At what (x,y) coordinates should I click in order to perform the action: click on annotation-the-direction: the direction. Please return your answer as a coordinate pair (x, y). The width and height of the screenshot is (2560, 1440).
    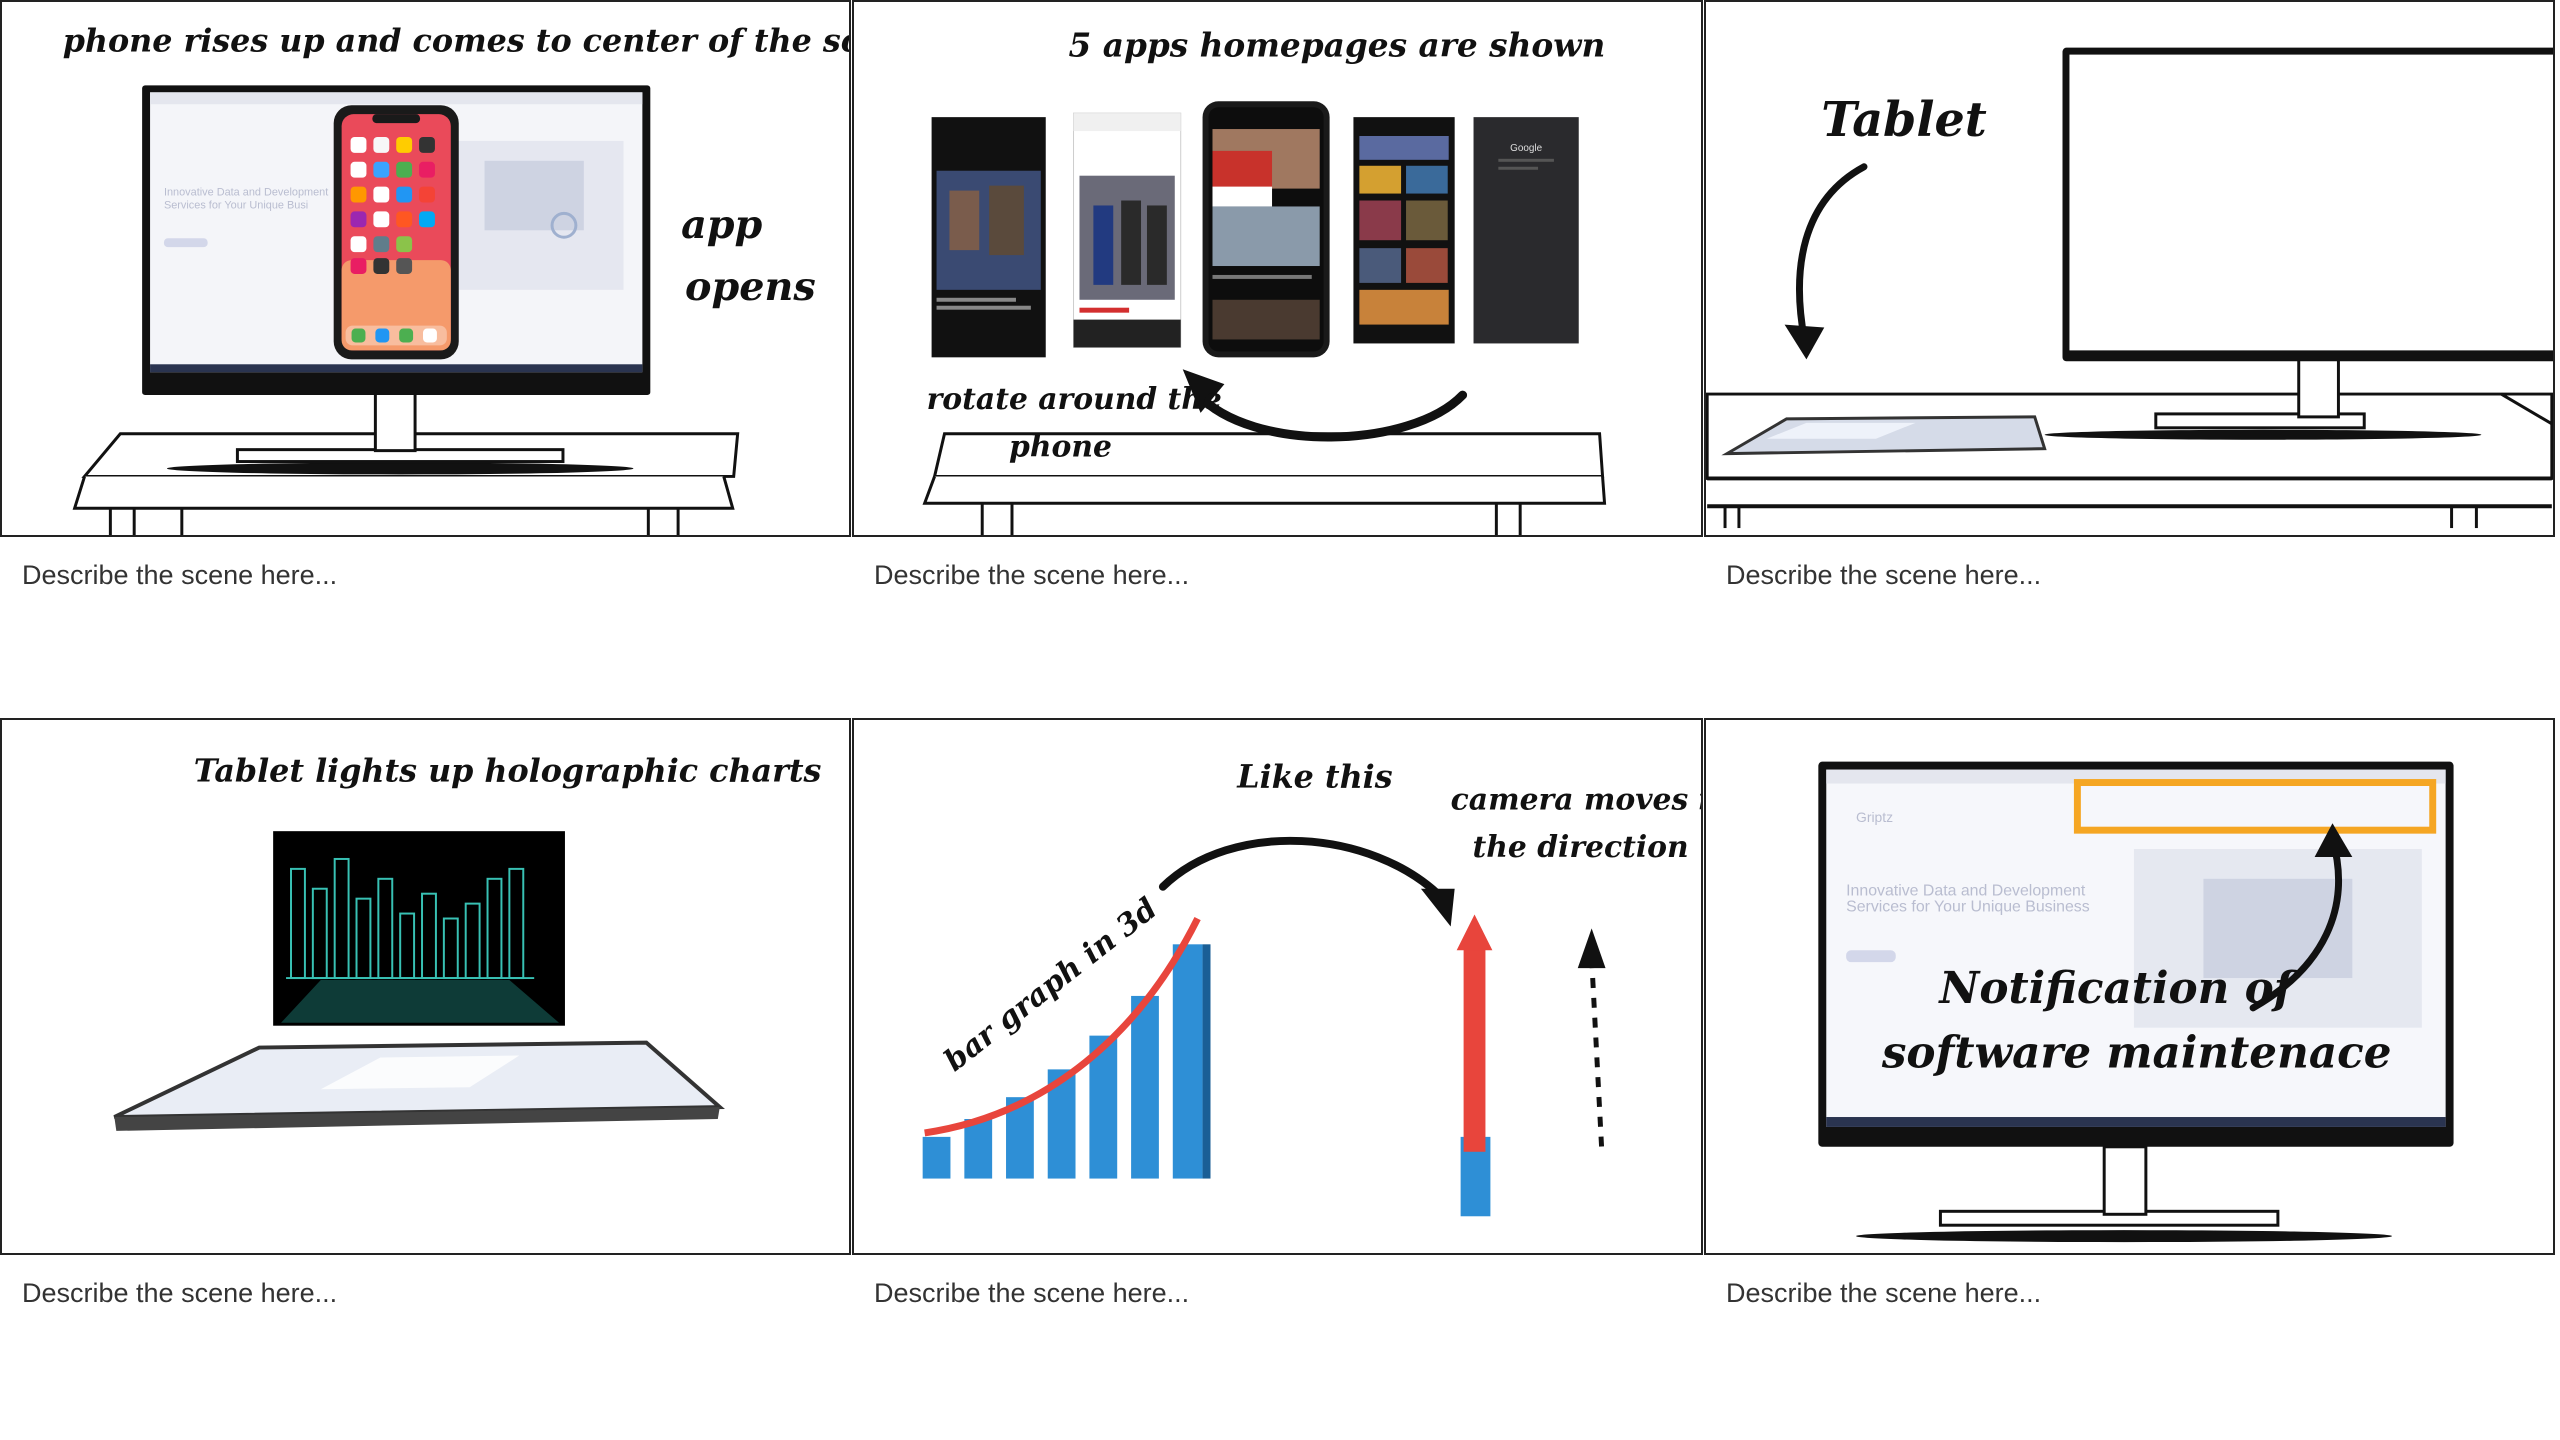
    Looking at the image, I should click on (1581, 847).